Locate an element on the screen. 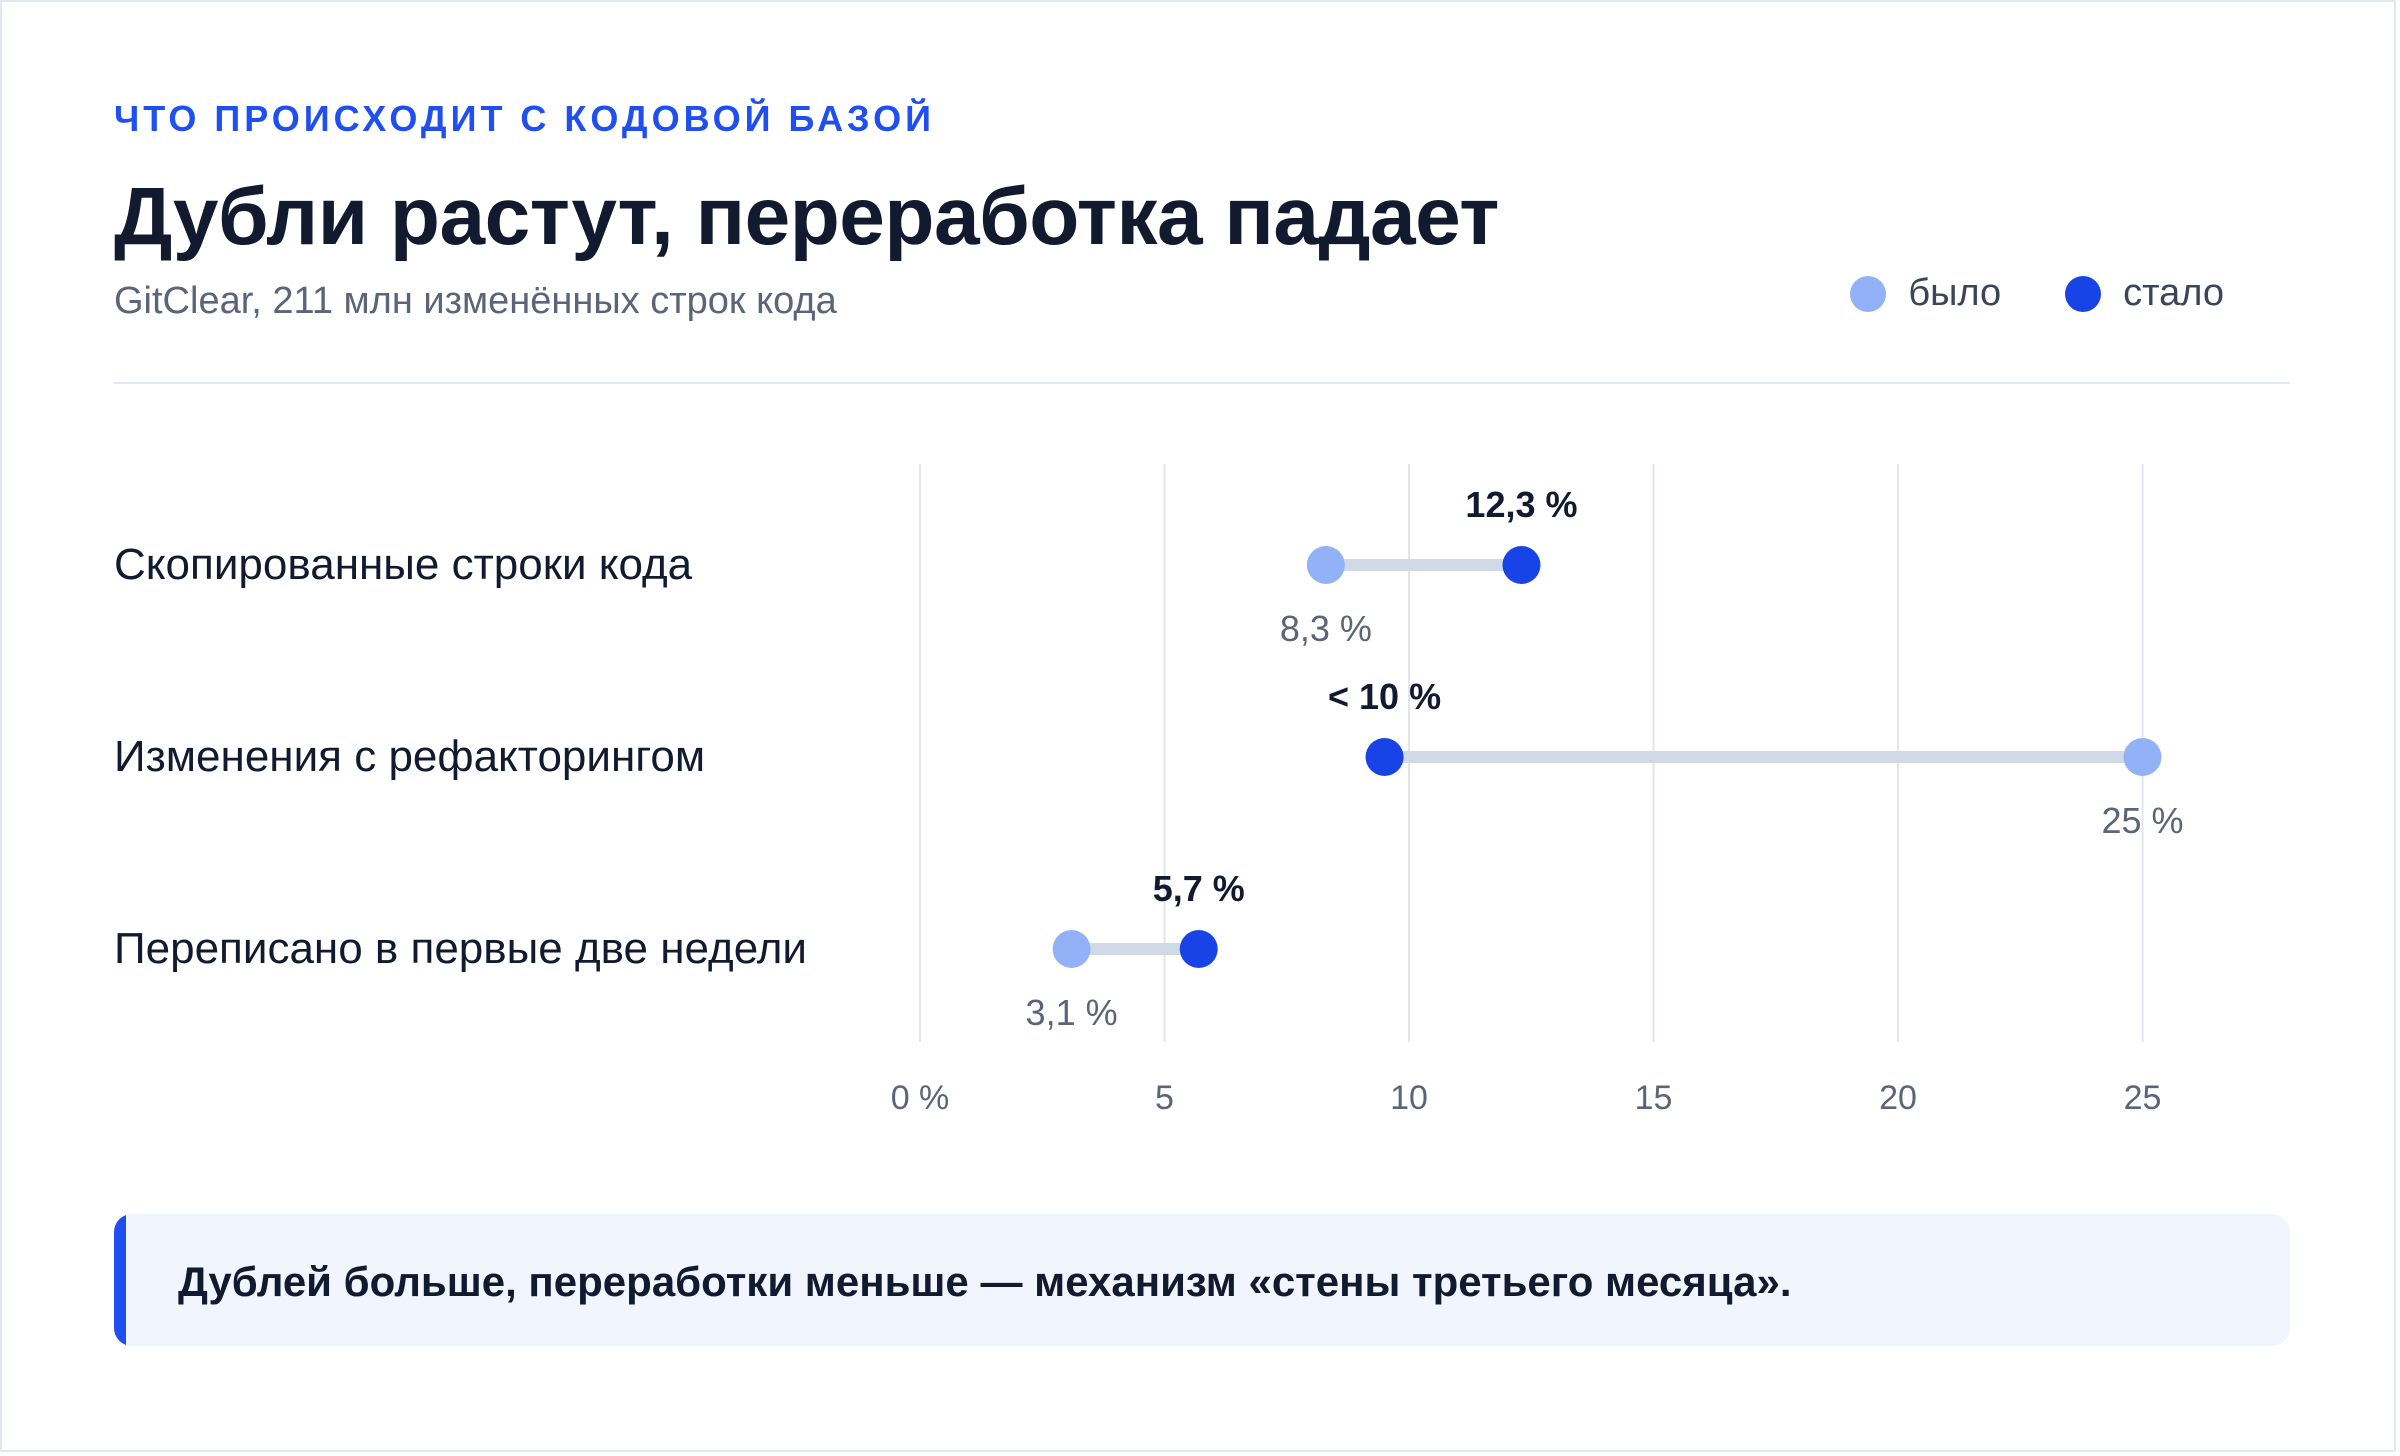 The height and width of the screenshot is (1456, 2400). x-tick-label: 15 is located at coordinates (1654, 1098).